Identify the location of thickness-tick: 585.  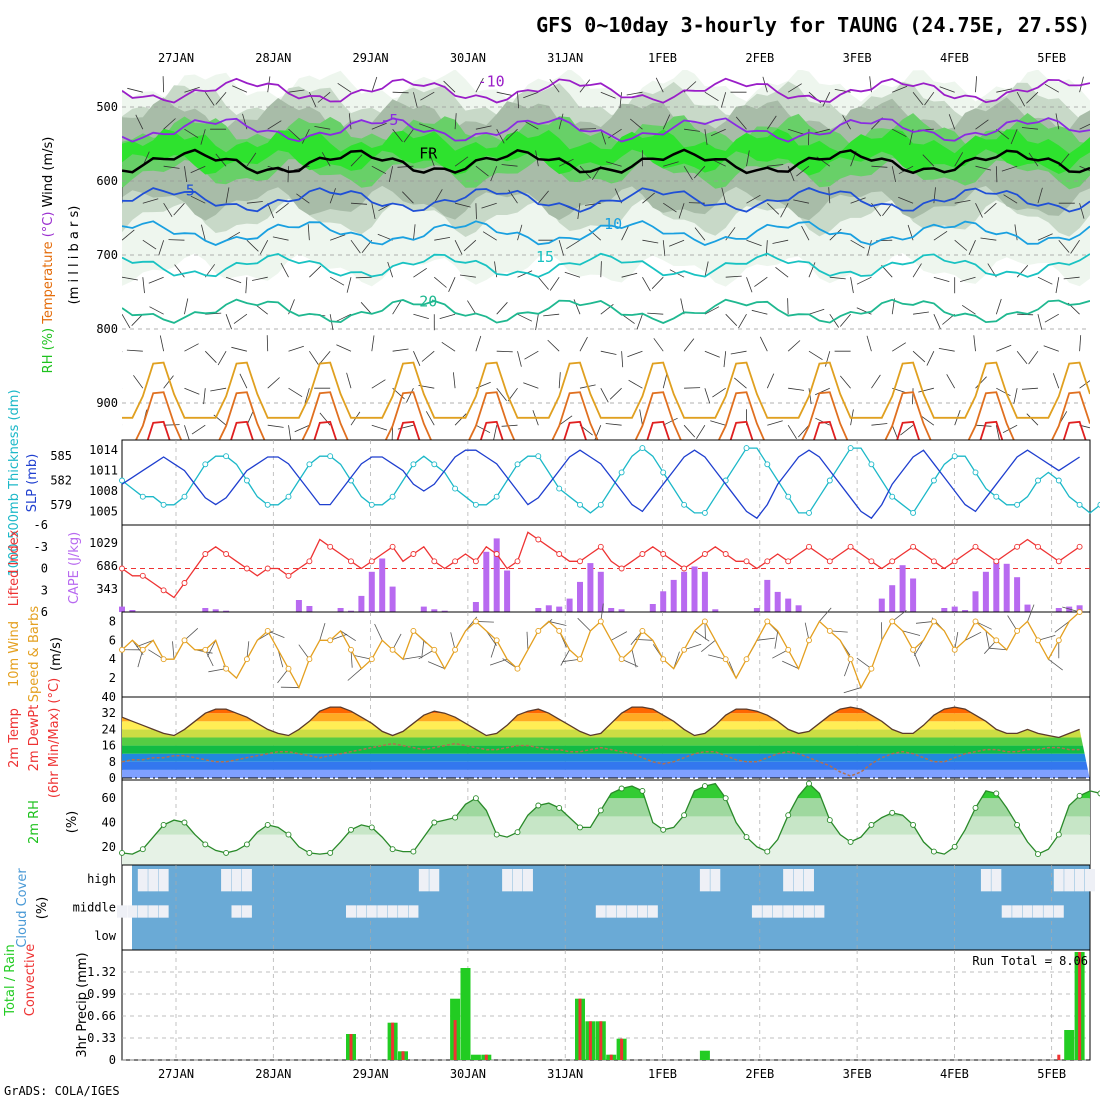
(61, 456).